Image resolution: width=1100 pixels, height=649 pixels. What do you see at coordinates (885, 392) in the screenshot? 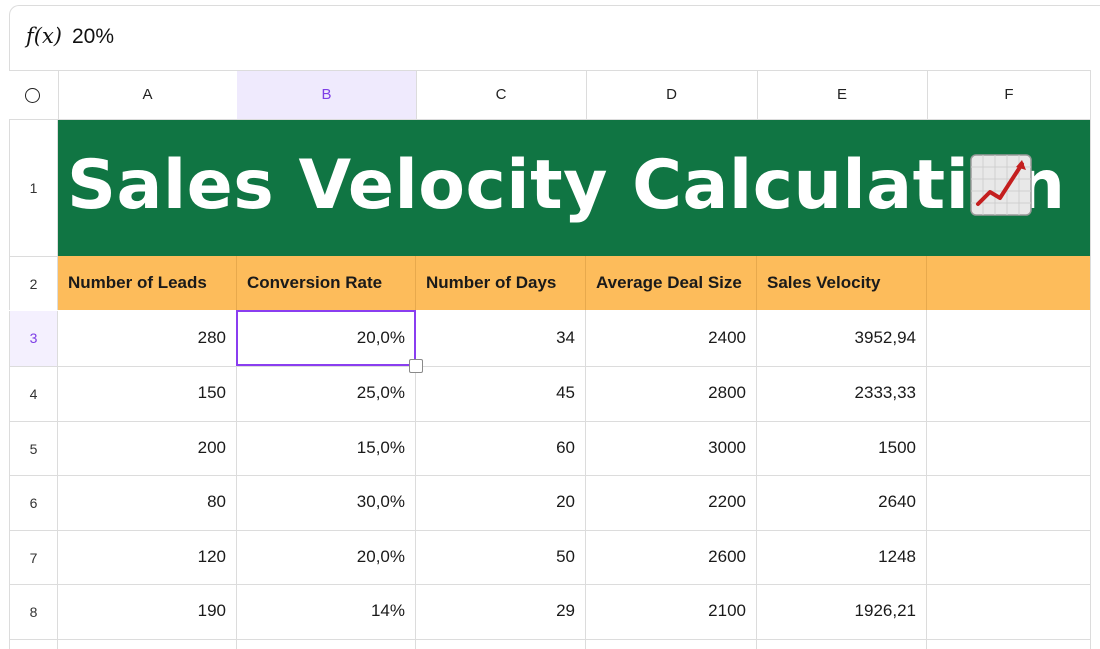
I see `cell-e4: 2333,33` at bounding box center [885, 392].